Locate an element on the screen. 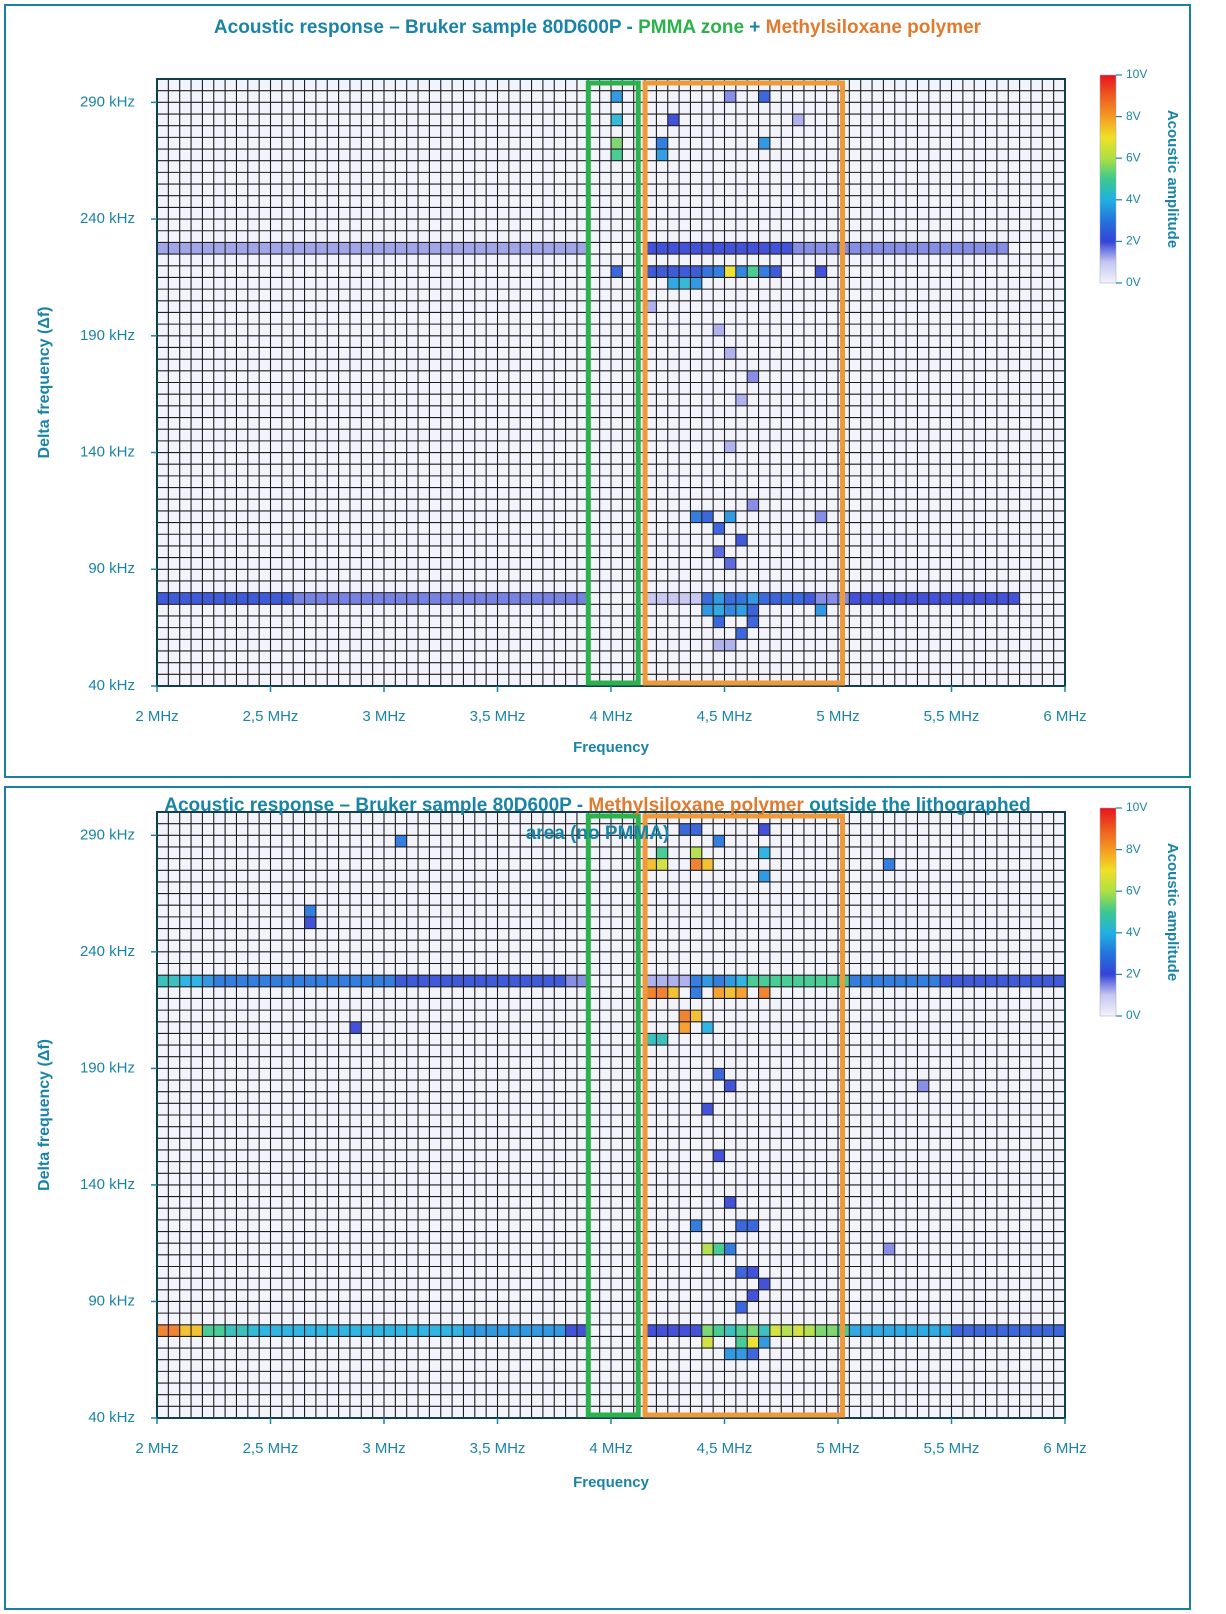 This screenshot has height=1614, width=1226. y-tick-label: 290 kHz is located at coordinates (107, 834).